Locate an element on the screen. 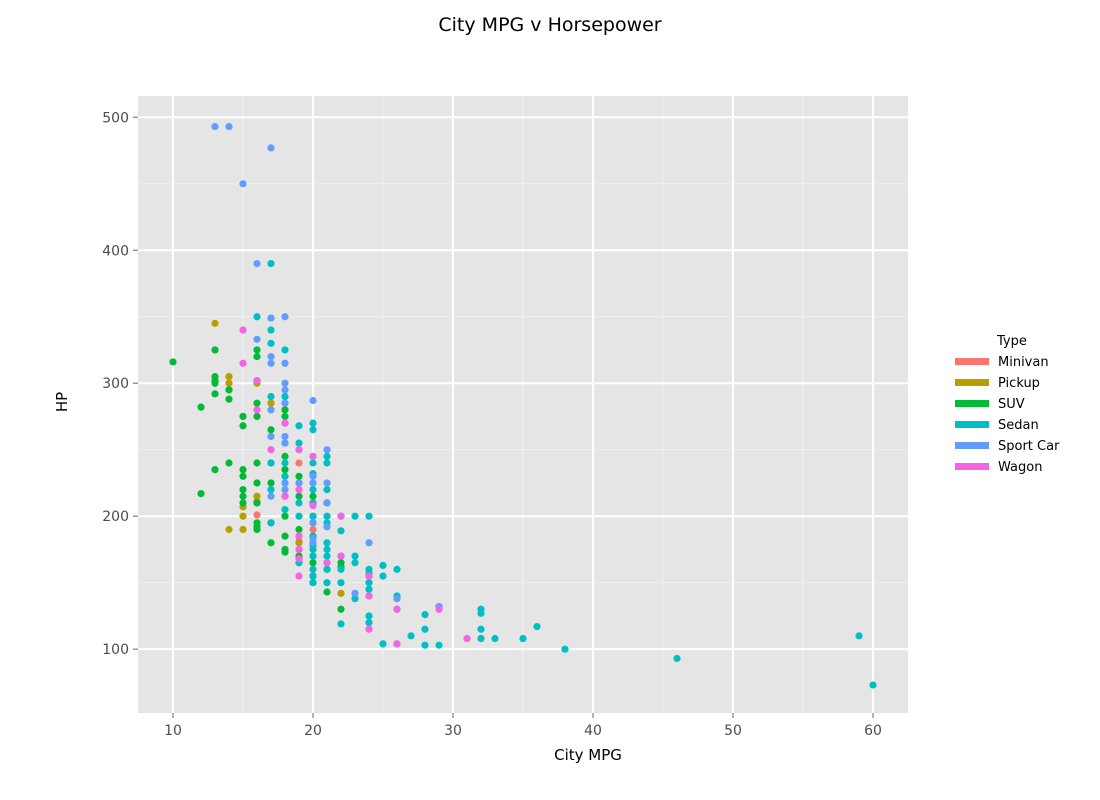  x-tick-label: 30 is located at coordinates (453, 731).